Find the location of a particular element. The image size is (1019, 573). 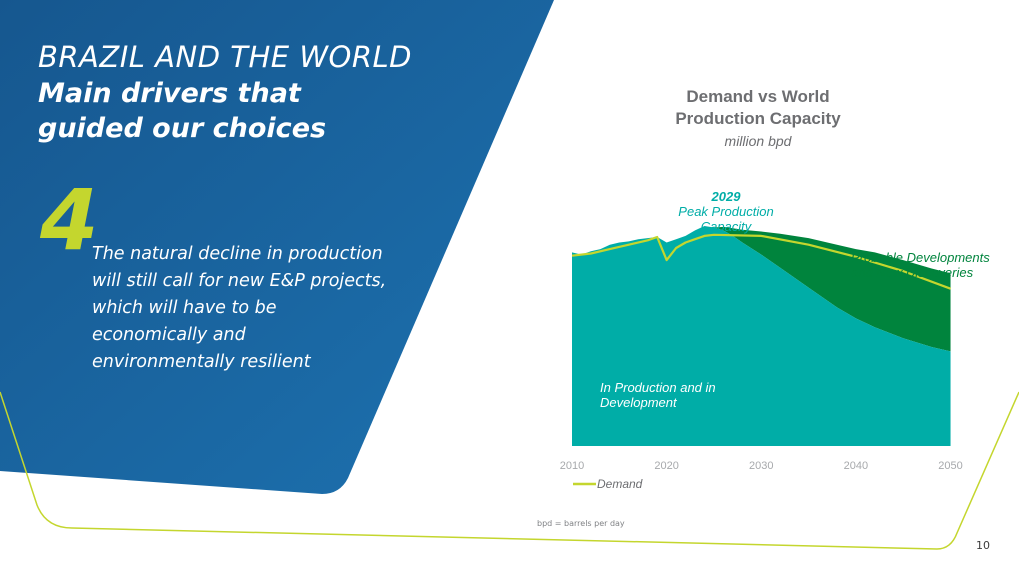

x-tick-label: 2020 is located at coordinates (666, 466).